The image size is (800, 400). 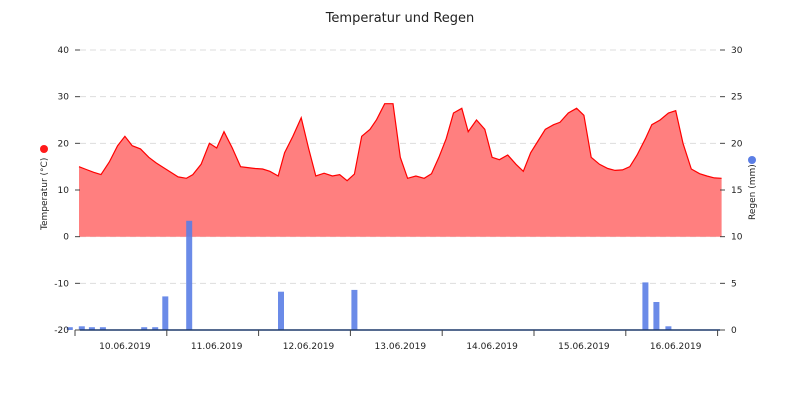 I want to click on right-tick-label: 20, so click(x=737, y=144).